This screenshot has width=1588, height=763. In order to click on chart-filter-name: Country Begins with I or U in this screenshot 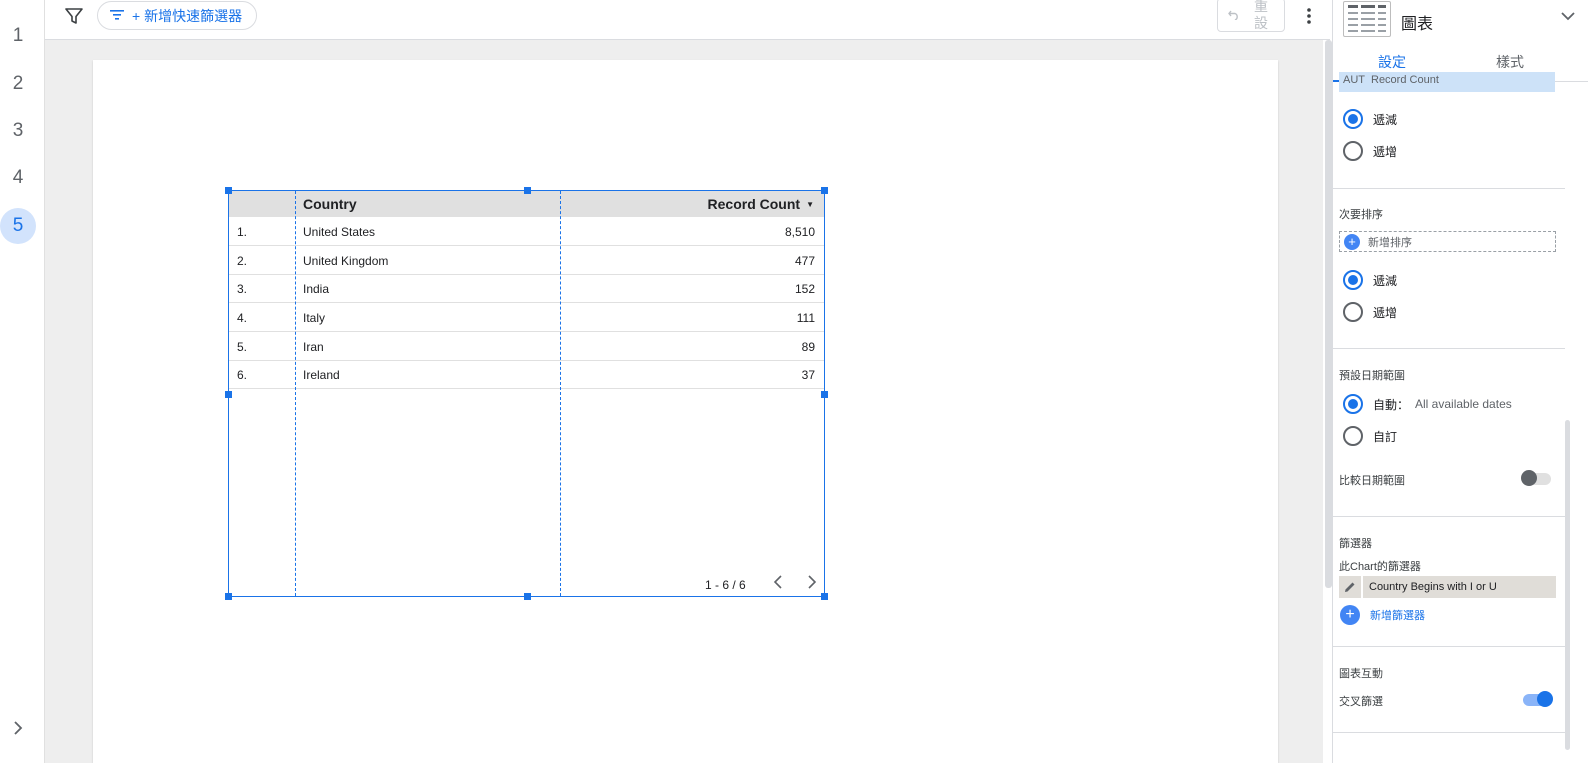, I will do `click(1433, 587)`.